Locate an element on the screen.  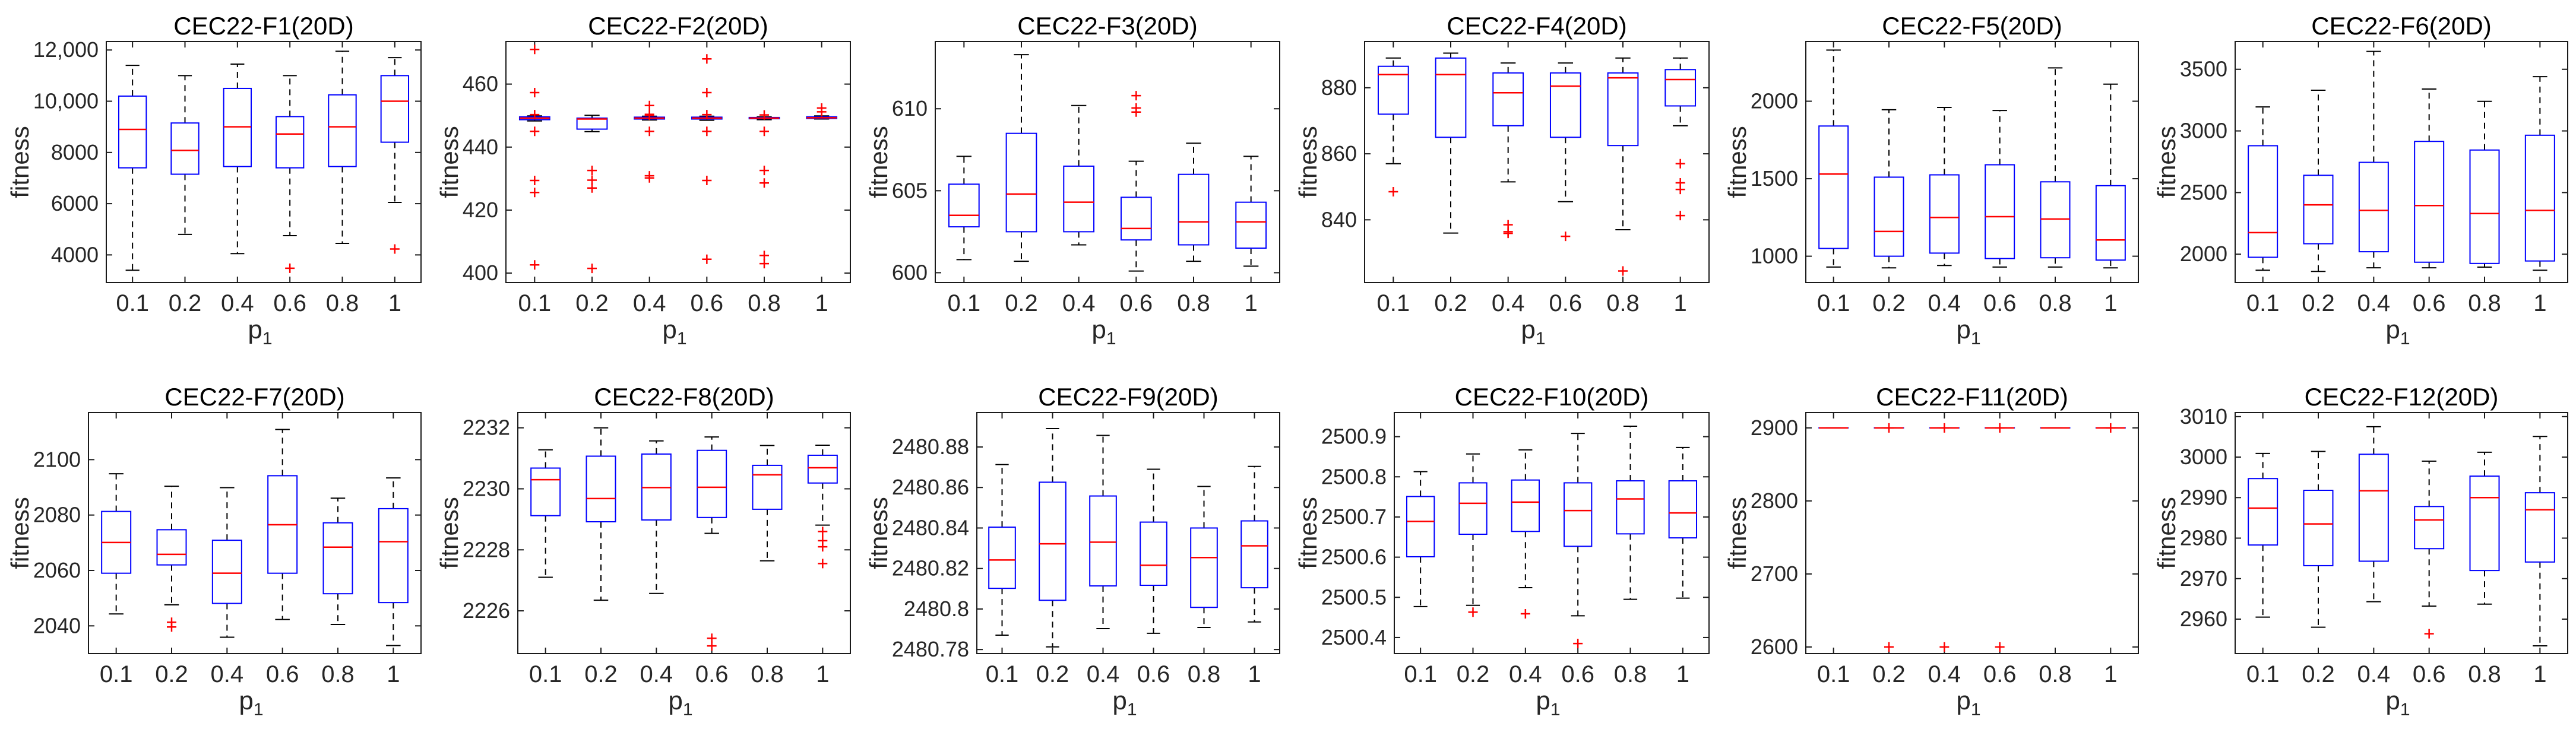
chart-title: CEC22-F11(20D) is located at coordinates (1972, 397).